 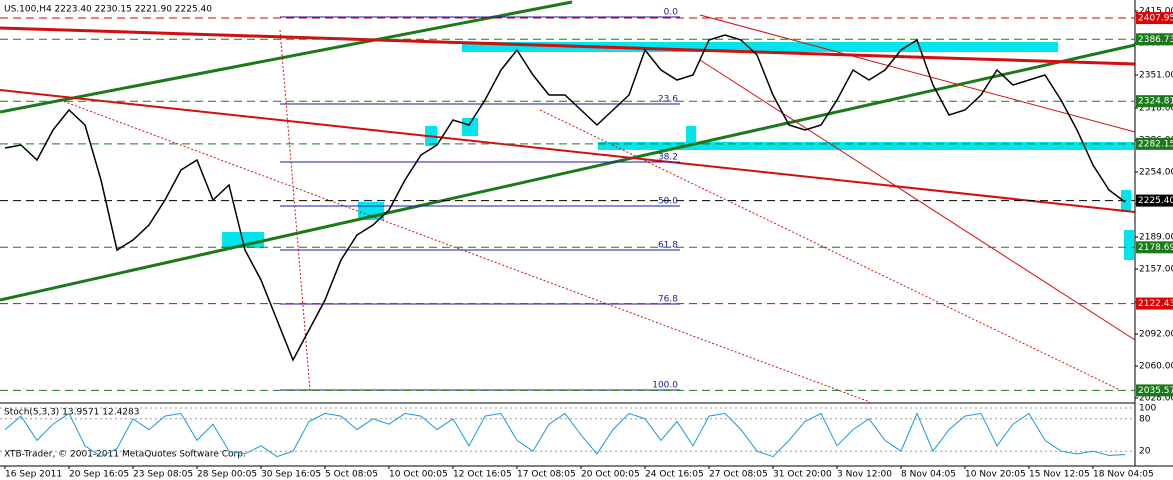 What do you see at coordinates (928, 475) in the screenshot?
I see `x-tick-label: 8 Nov 04:05` at bounding box center [928, 475].